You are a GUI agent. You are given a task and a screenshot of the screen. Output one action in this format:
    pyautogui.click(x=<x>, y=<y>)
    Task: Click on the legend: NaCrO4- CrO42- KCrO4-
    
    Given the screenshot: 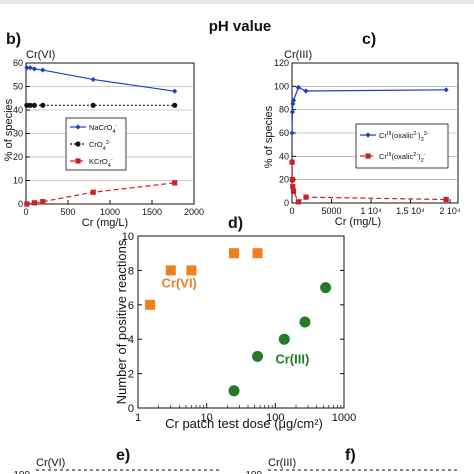 What is the action you would take?
    pyautogui.click(x=96, y=144)
    